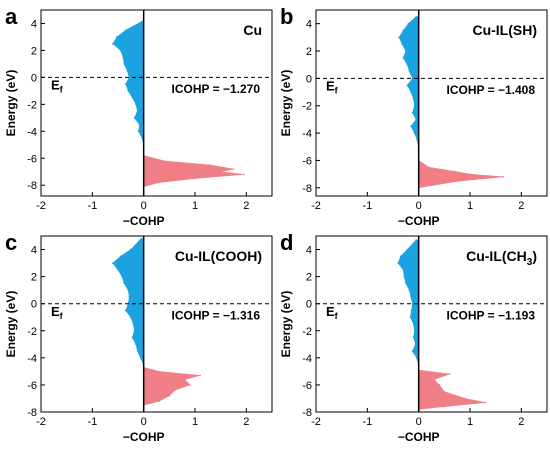 This screenshot has width=550, height=456. I want to click on icohp-annotation: ICOHP = −1.316, so click(216, 315).